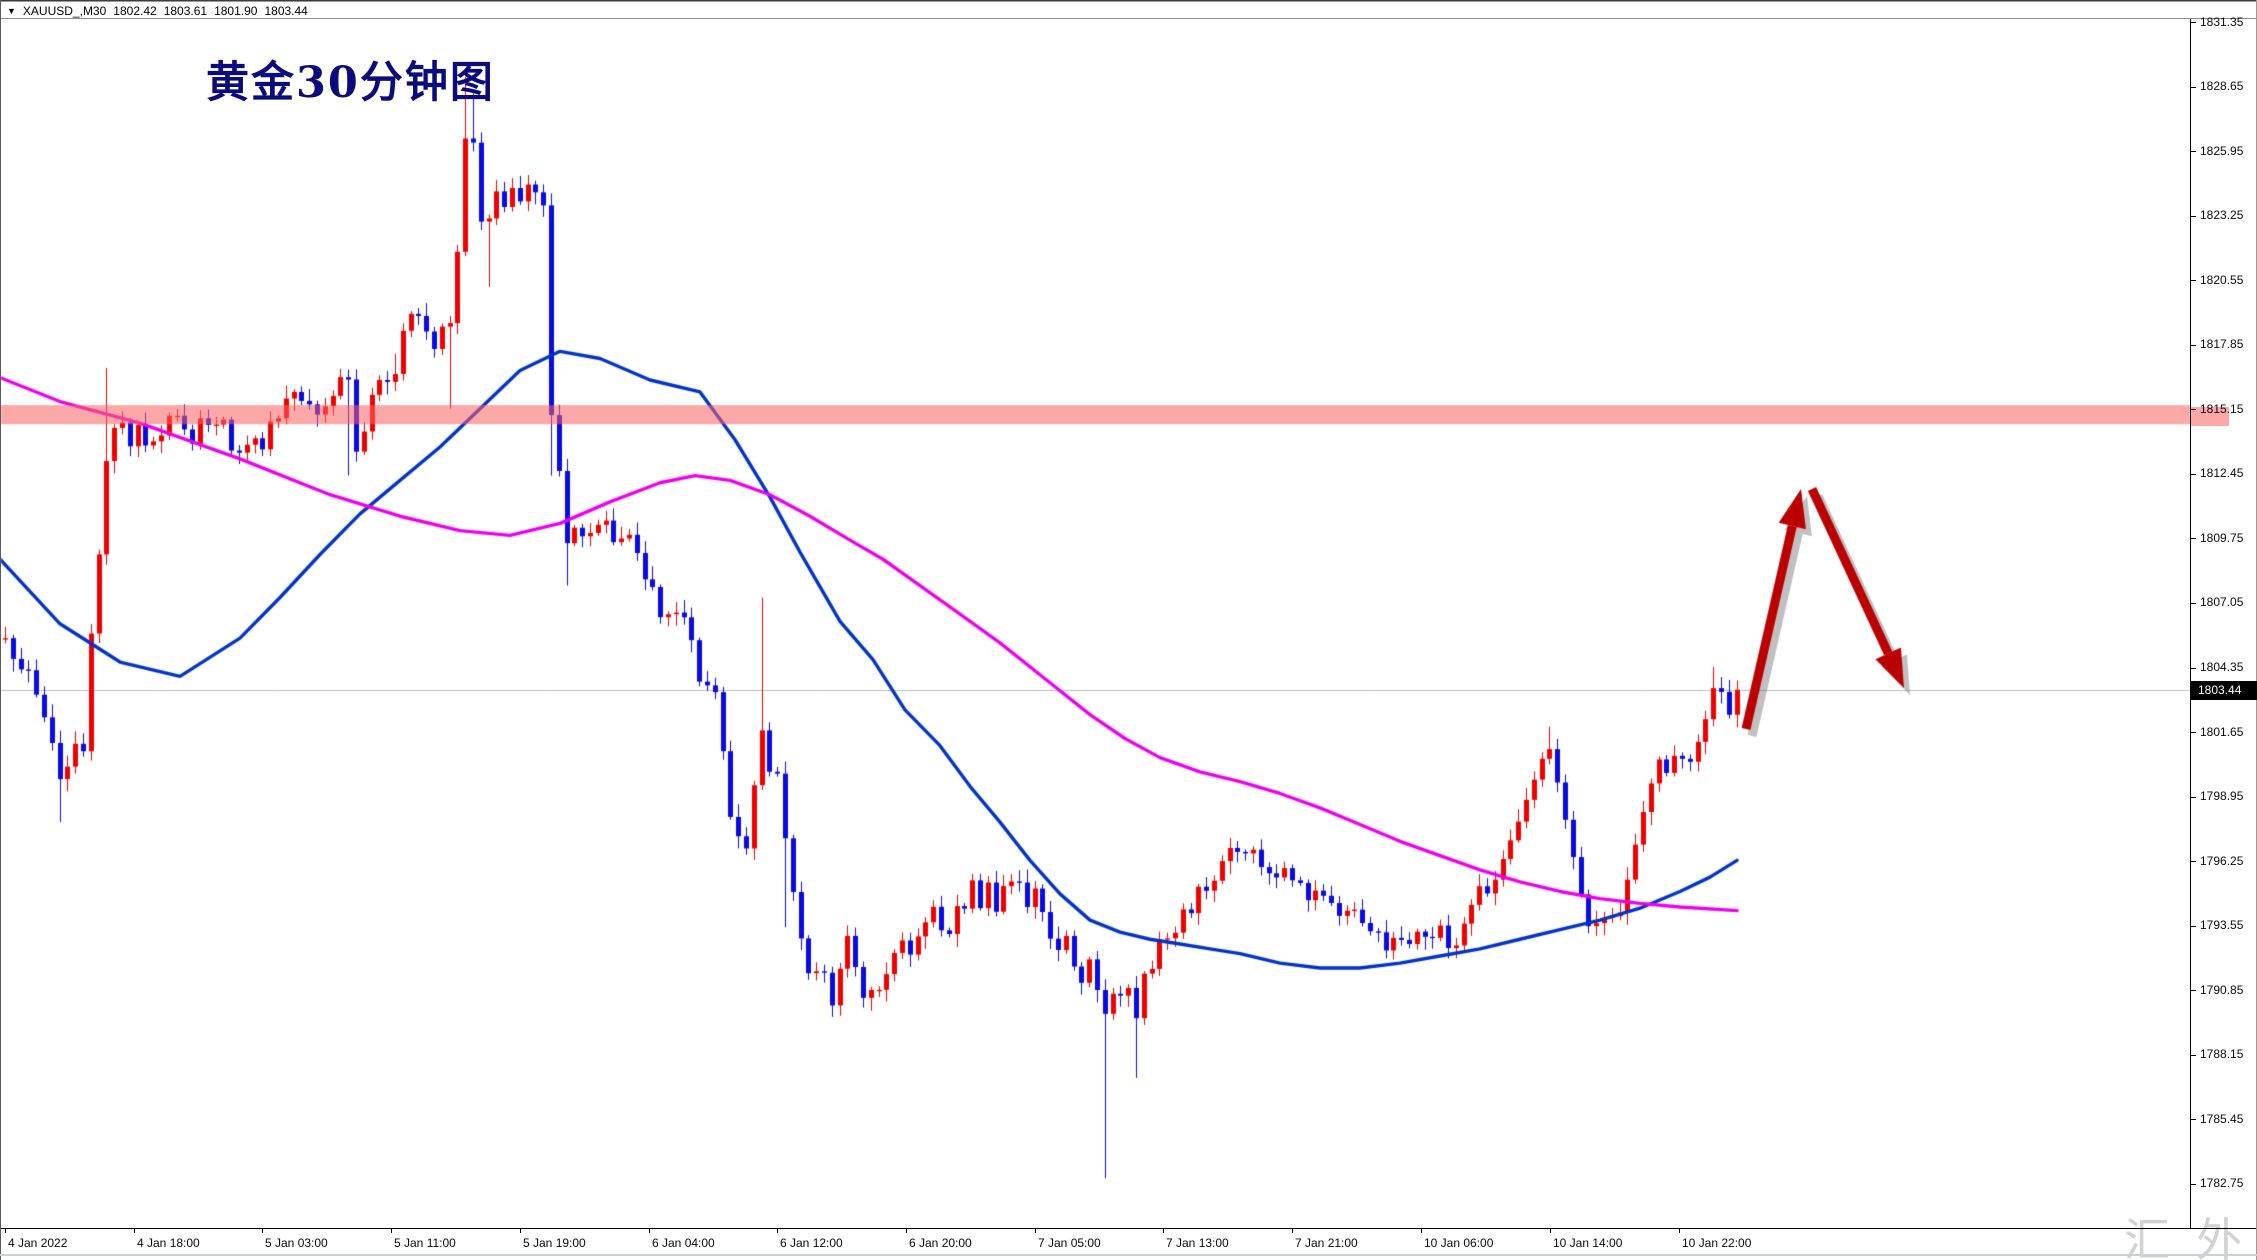 Image resolution: width=2257 pixels, height=1260 pixels. What do you see at coordinates (350, 83) in the screenshot?
I see `chart-title-annotation: 黄金30分钟图` at bounding box center [350, 83].